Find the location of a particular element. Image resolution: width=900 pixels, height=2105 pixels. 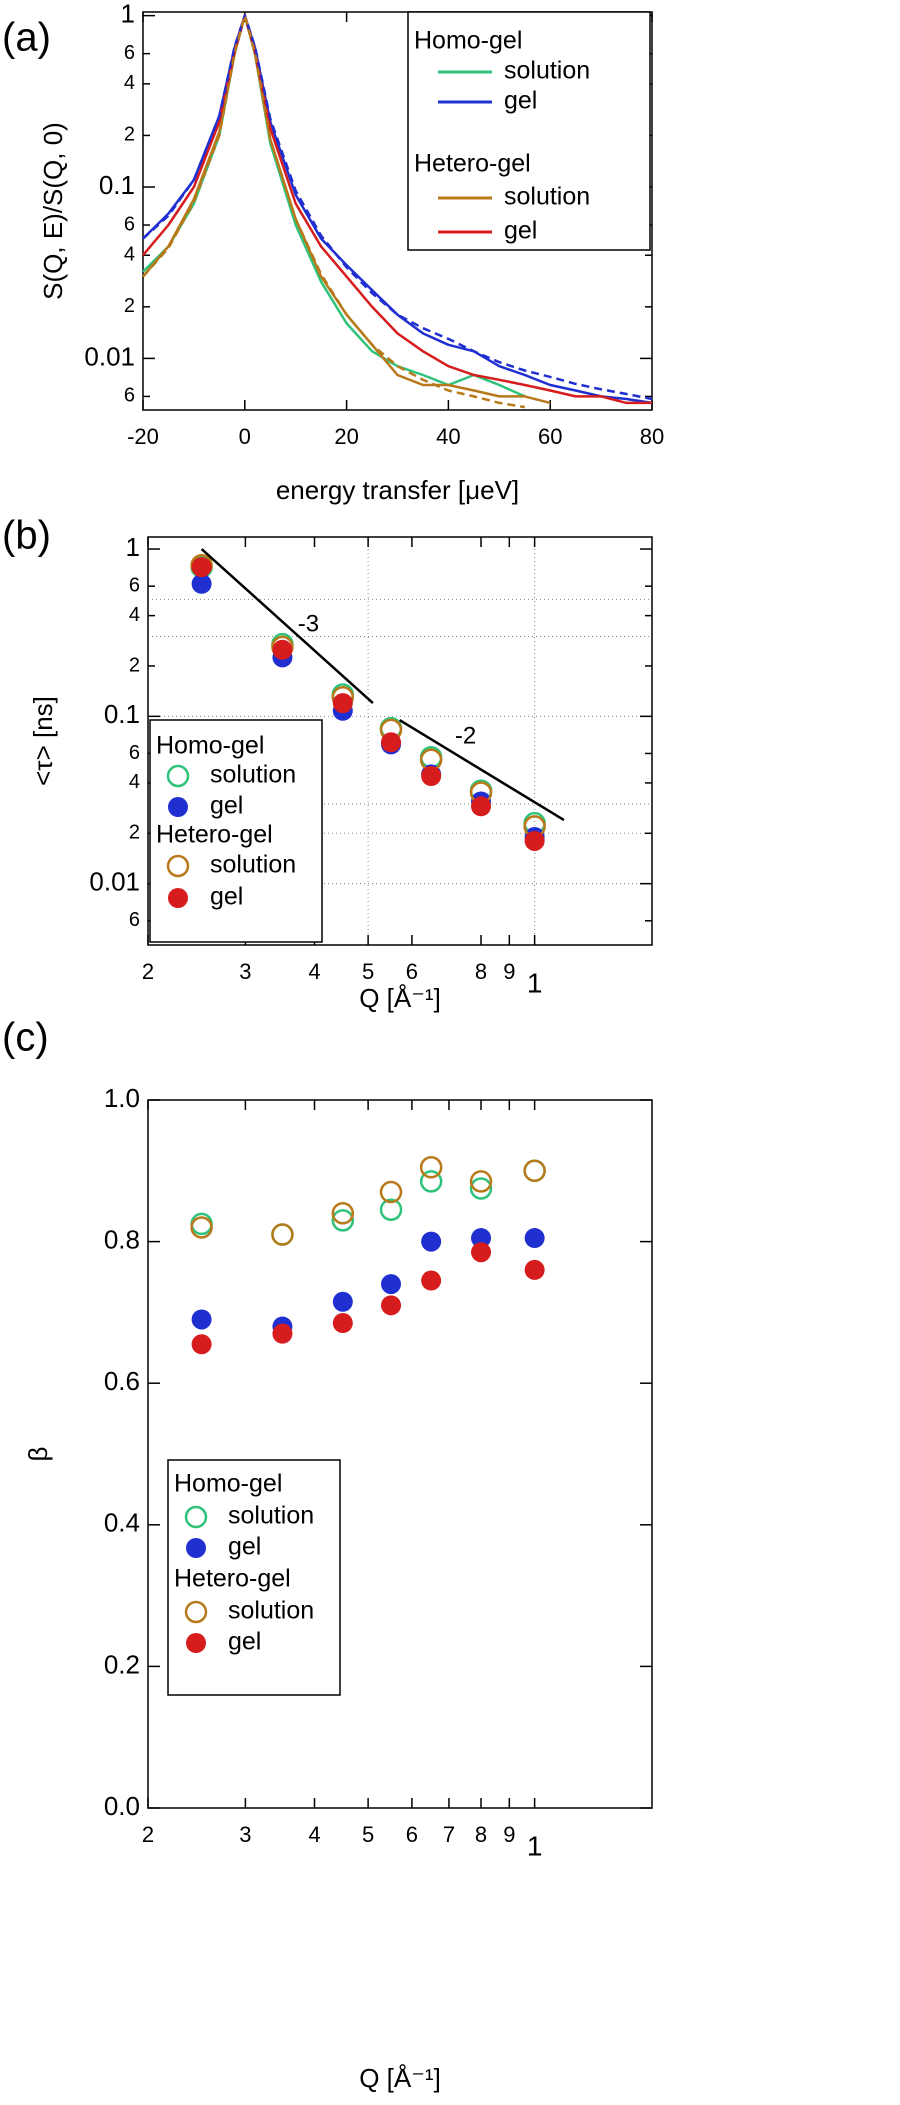

x-tick-label: 60 is located at coordinates (550, 436).